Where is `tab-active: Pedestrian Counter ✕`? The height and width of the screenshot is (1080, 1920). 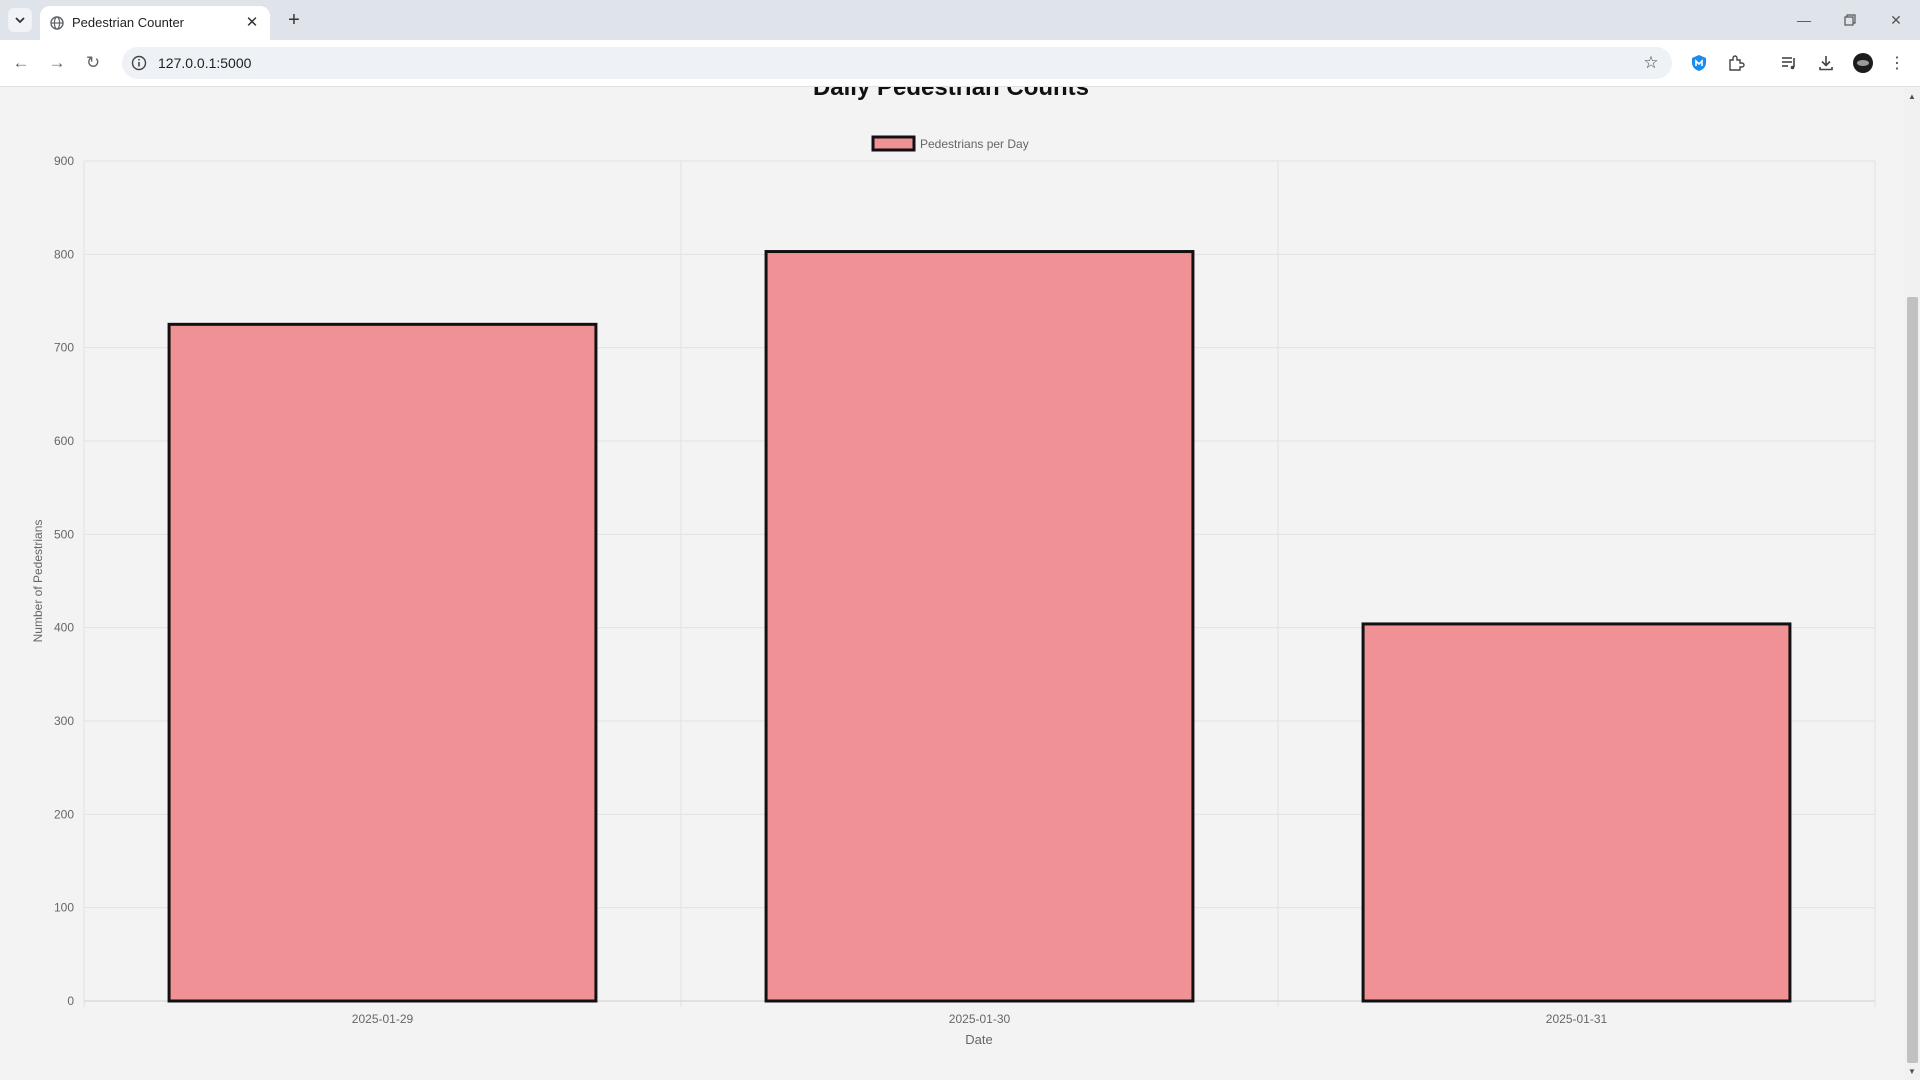 tab-active: Pedestrian Counter ✕ is located at coordinates (155, 23).